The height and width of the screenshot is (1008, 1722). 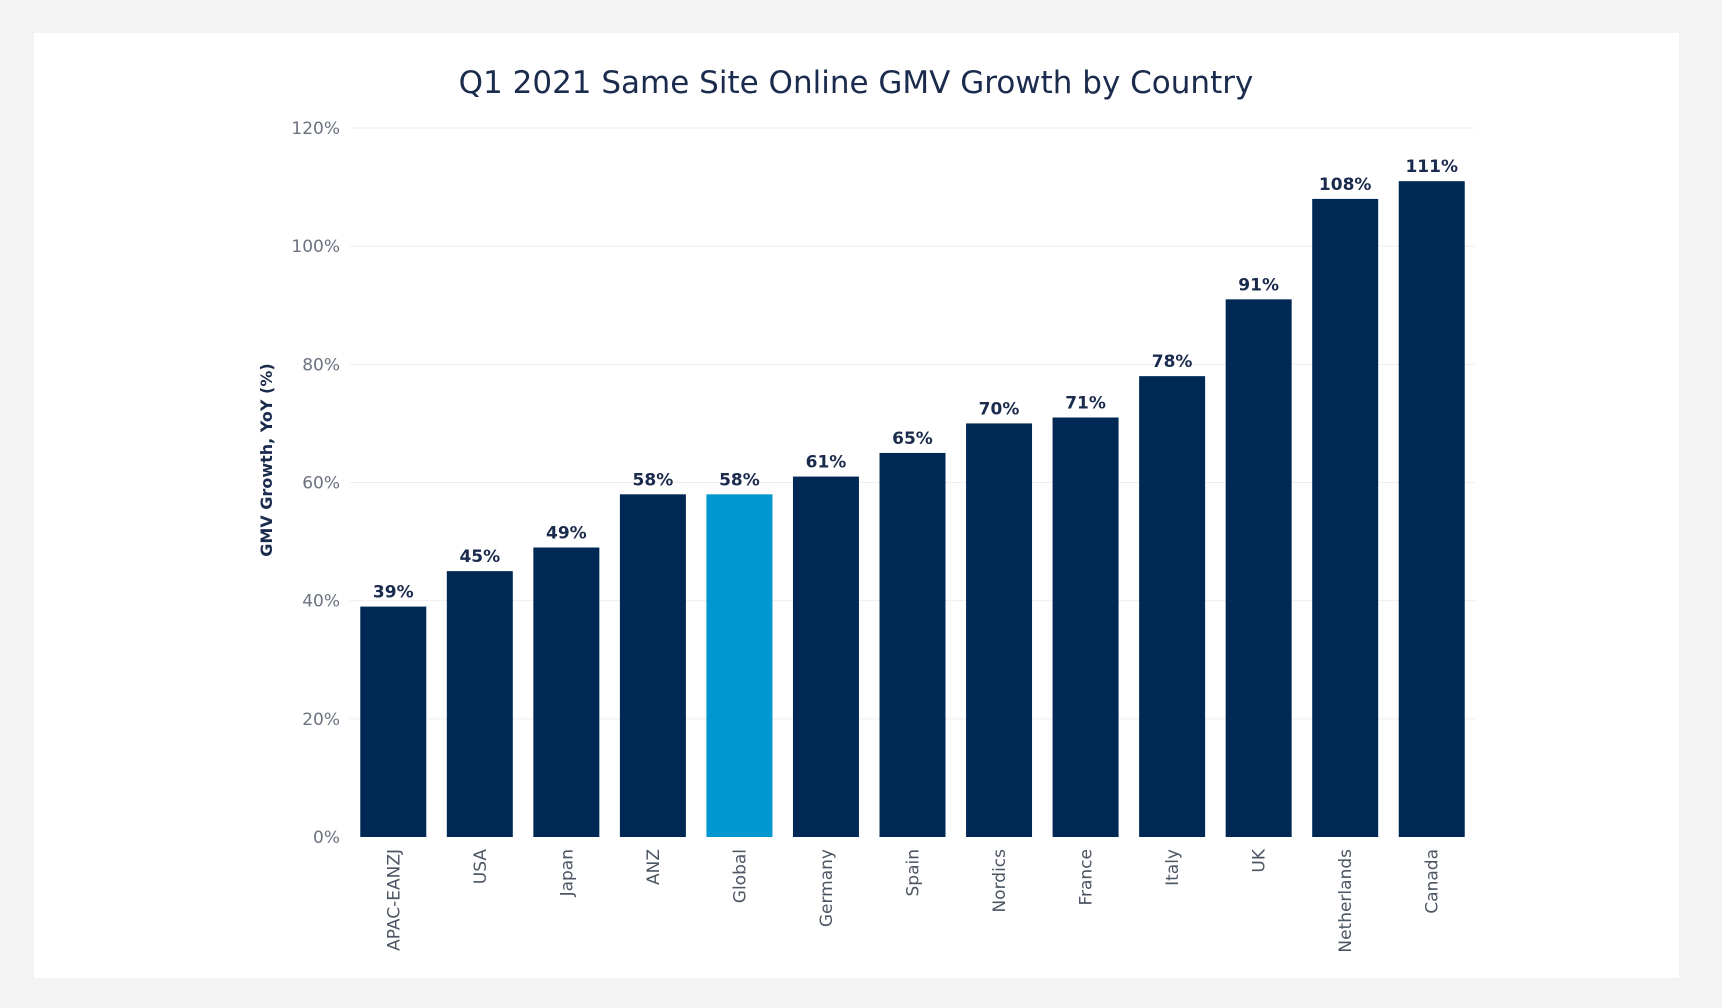 What do you see at coordinates (481, 867) in the screenshot?
I see `x-tick-label: USA` at bounding box center [481, 867].